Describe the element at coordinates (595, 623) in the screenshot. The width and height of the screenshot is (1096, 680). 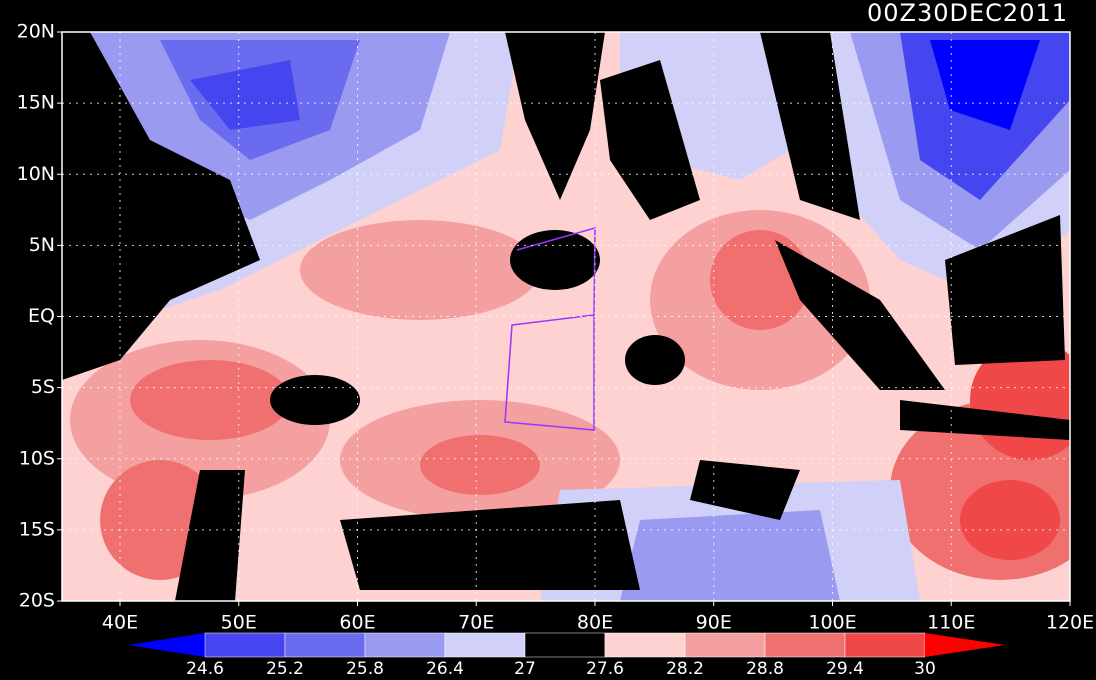
I see `lon-label: 80E` at that location.